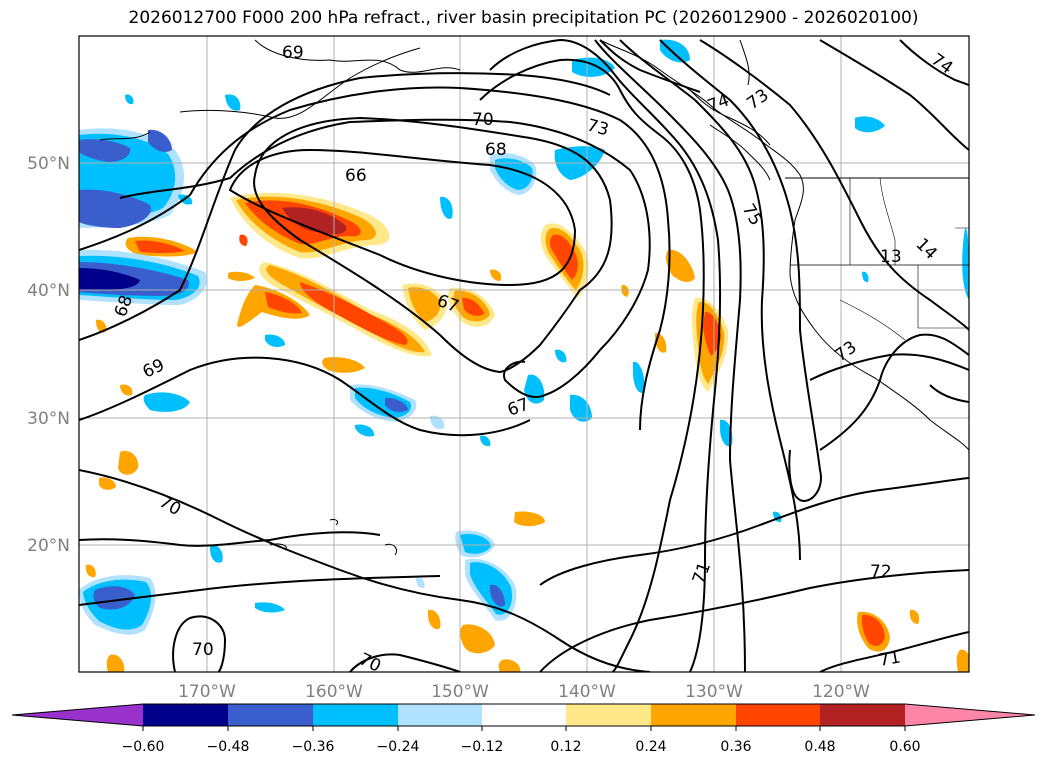  I want to click on colorbar-extend-low, so click(77, 715).